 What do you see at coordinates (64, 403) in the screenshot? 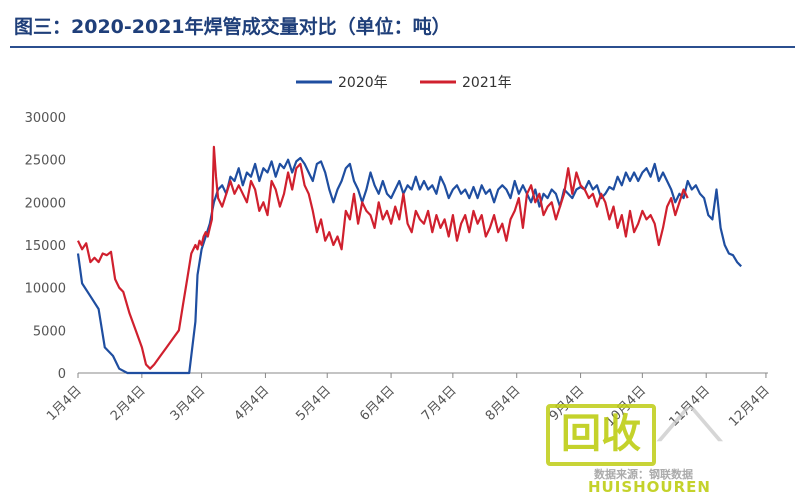
I see `x-tick-label: 1月4日` at bounding box center [64, 403].